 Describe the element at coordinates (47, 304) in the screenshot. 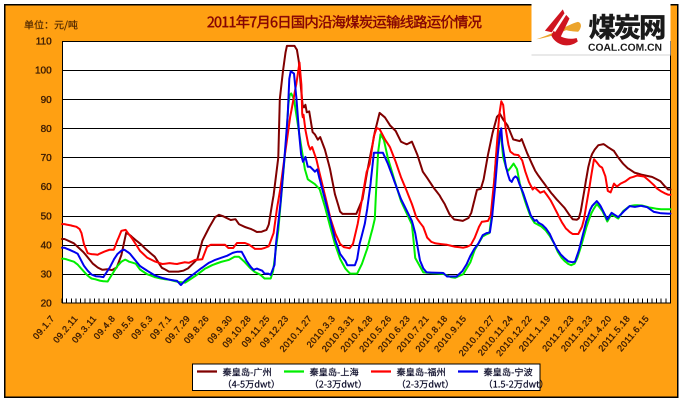

I see `svg-text: 20` at that location.